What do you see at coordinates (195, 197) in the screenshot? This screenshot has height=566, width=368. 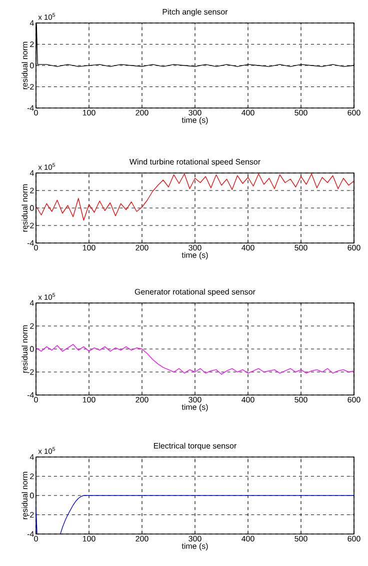 I see `line-series` at bounding box center [195, 197].